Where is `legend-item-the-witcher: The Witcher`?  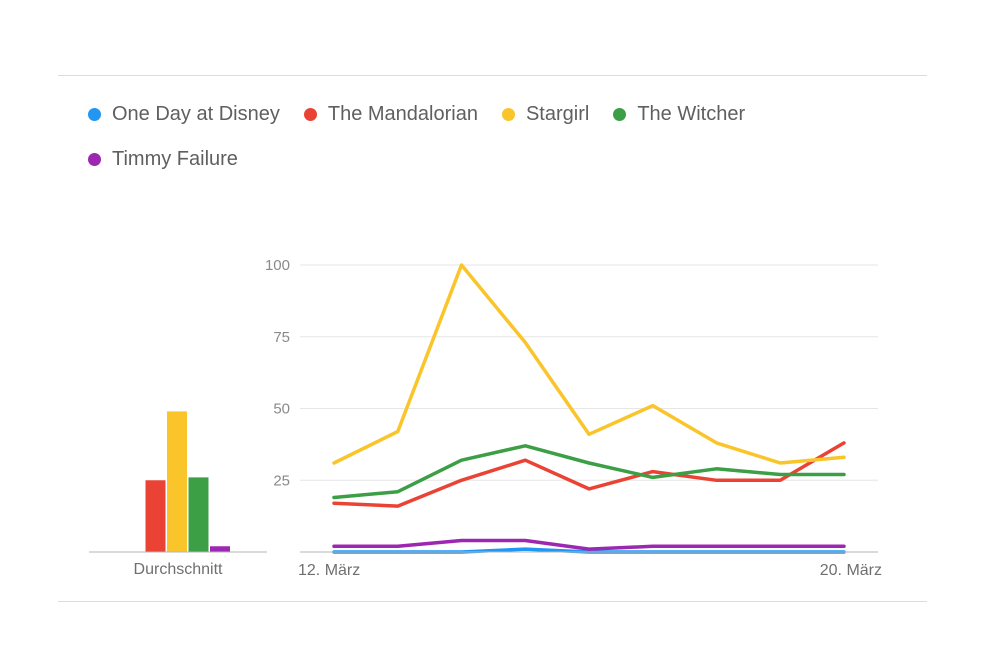 legend-item-the-witcher: The Witcher is located at coordinates (679, 114).